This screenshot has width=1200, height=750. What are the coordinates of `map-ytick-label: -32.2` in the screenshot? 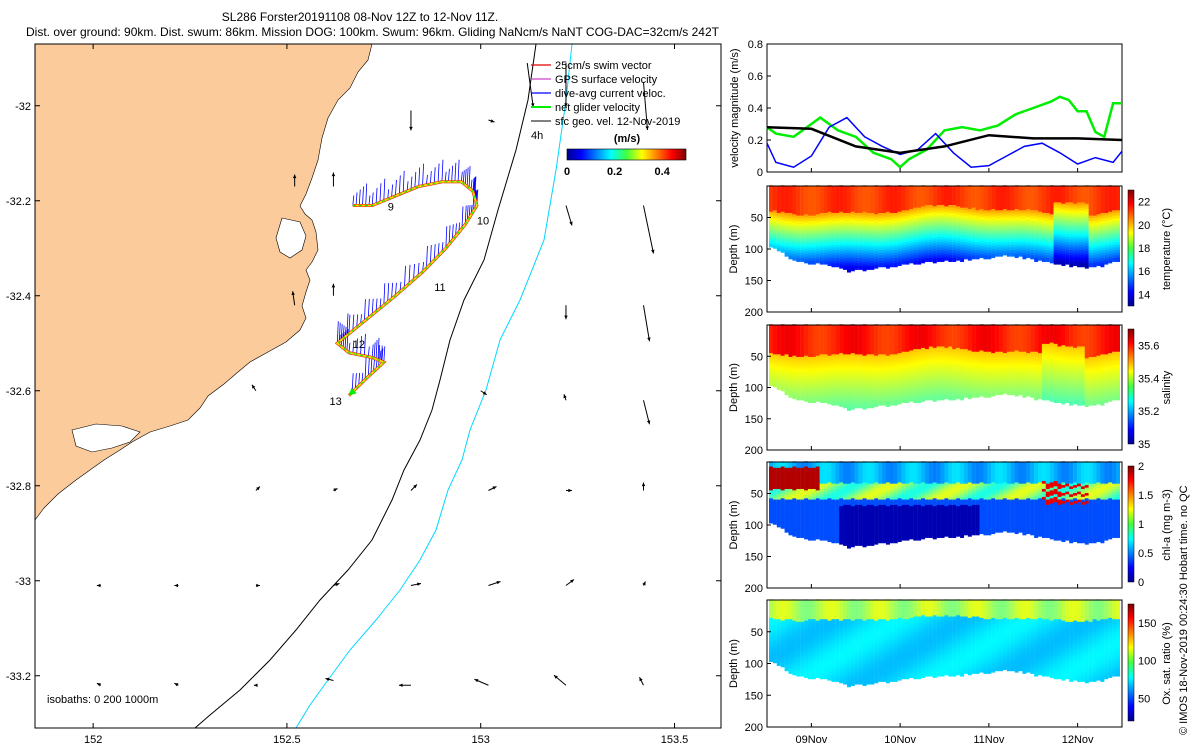 It's located at (18, 202).